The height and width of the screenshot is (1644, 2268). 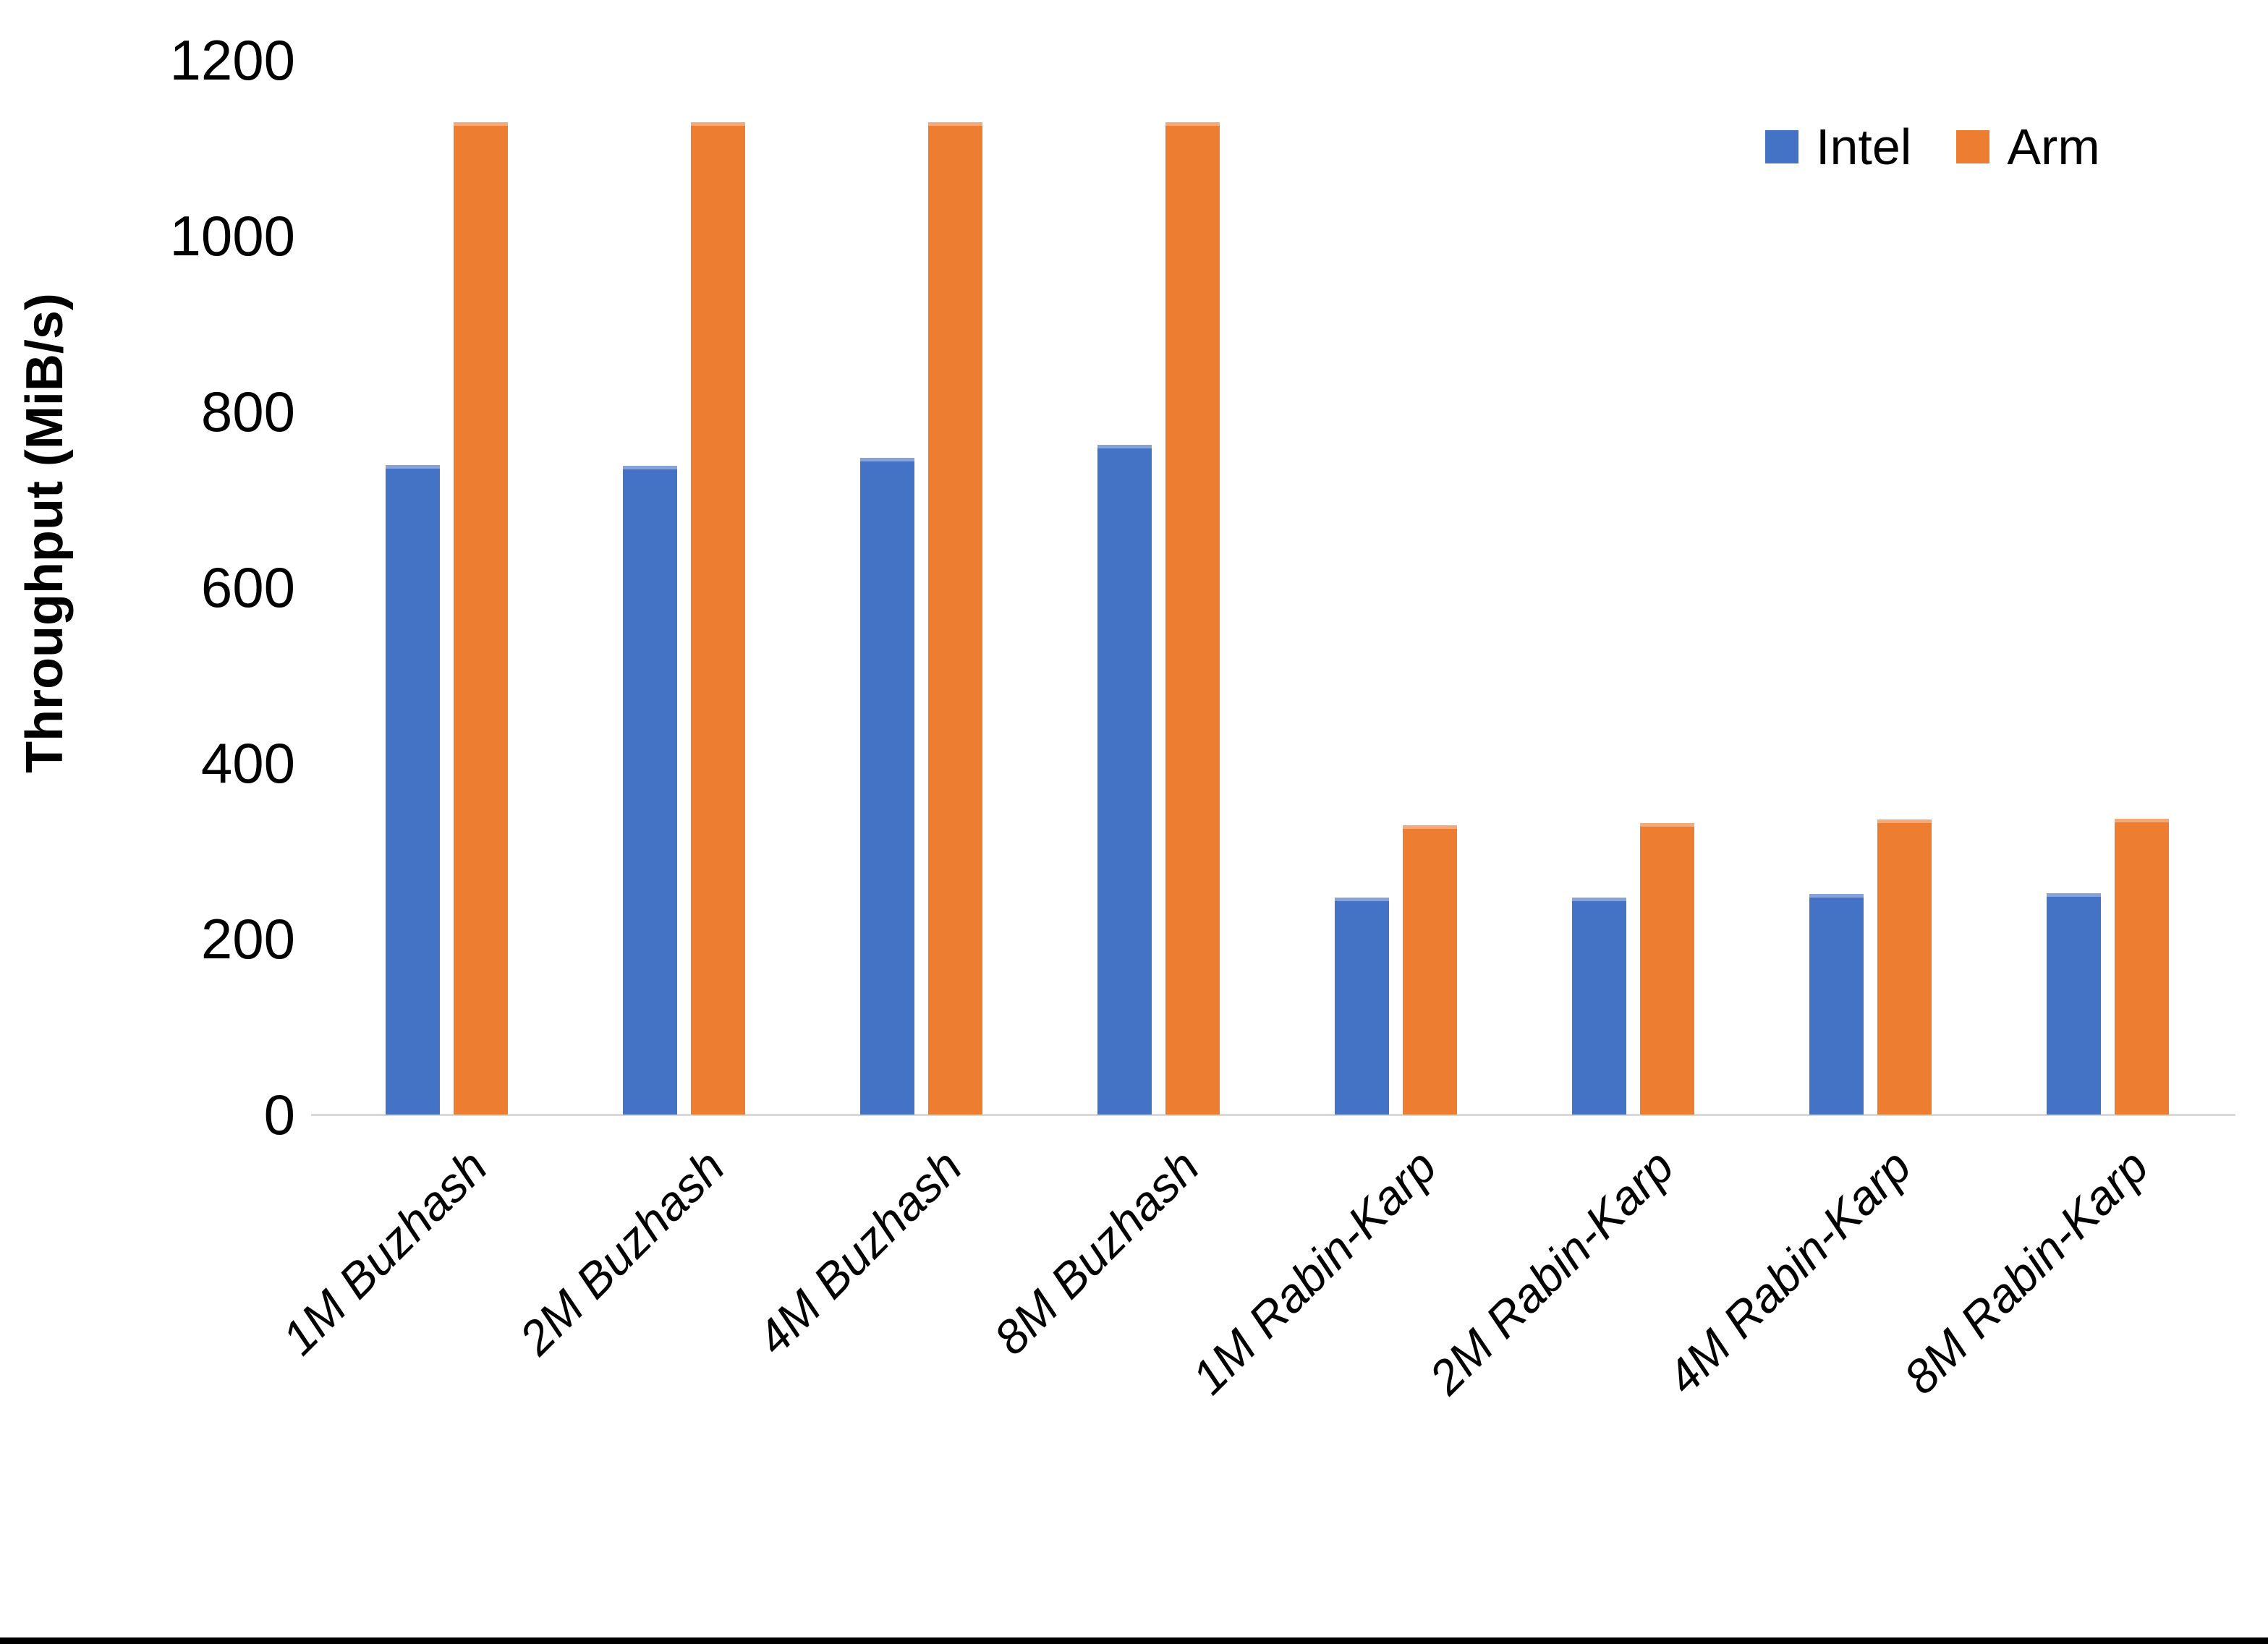 What do you see at coordinates (1932, 147) in the screenshot?
I see `legend: Intel Arm` at bounding box center [1932, 147].